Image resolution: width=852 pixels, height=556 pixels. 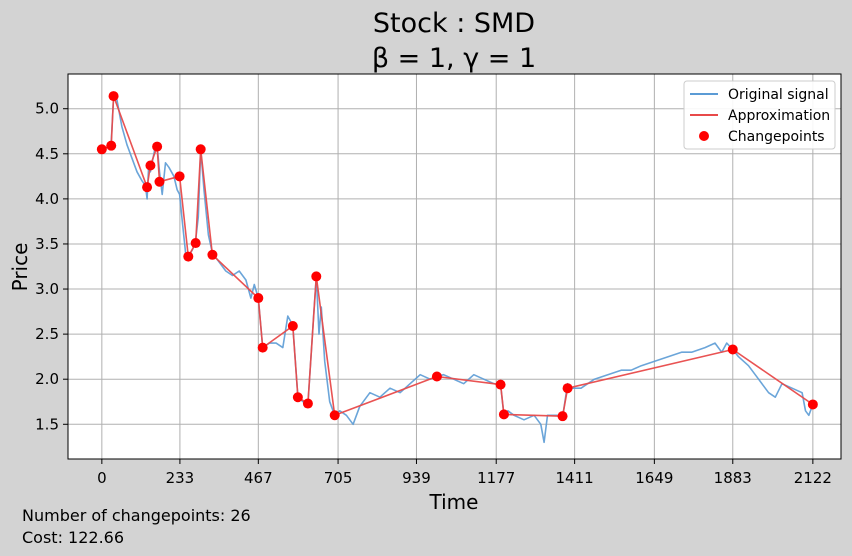 I want to click on y-tick-label: 3.5, so click(x=47, y=244).